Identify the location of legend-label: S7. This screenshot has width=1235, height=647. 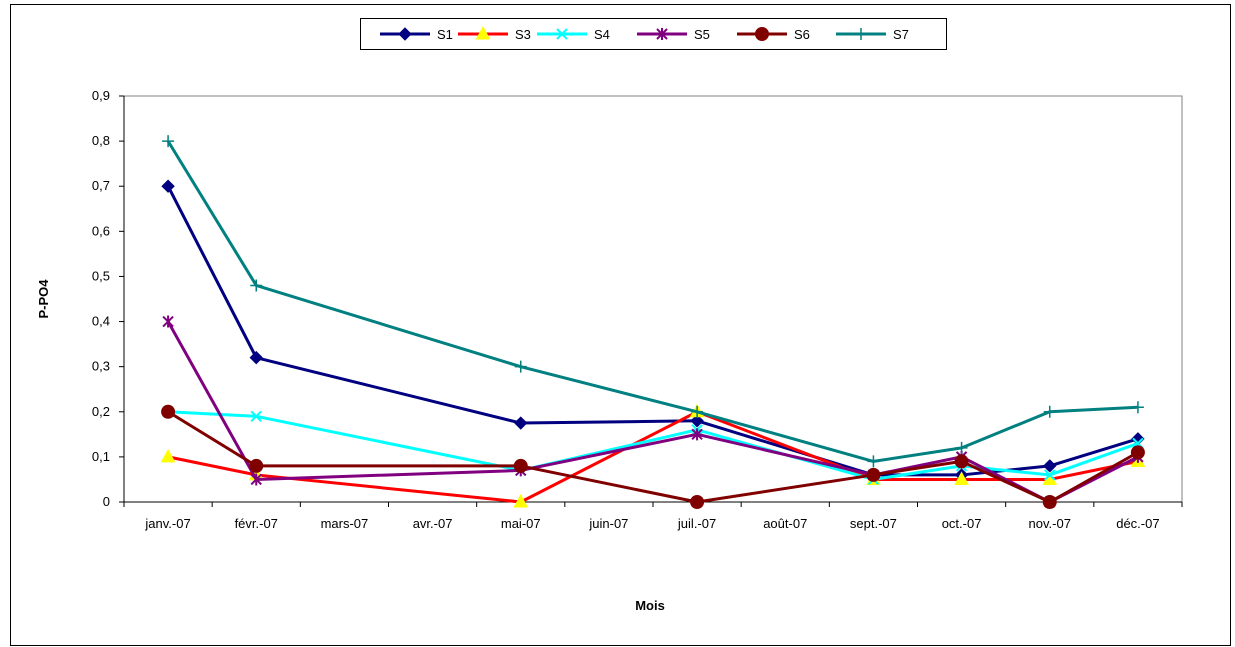
(901, 34).